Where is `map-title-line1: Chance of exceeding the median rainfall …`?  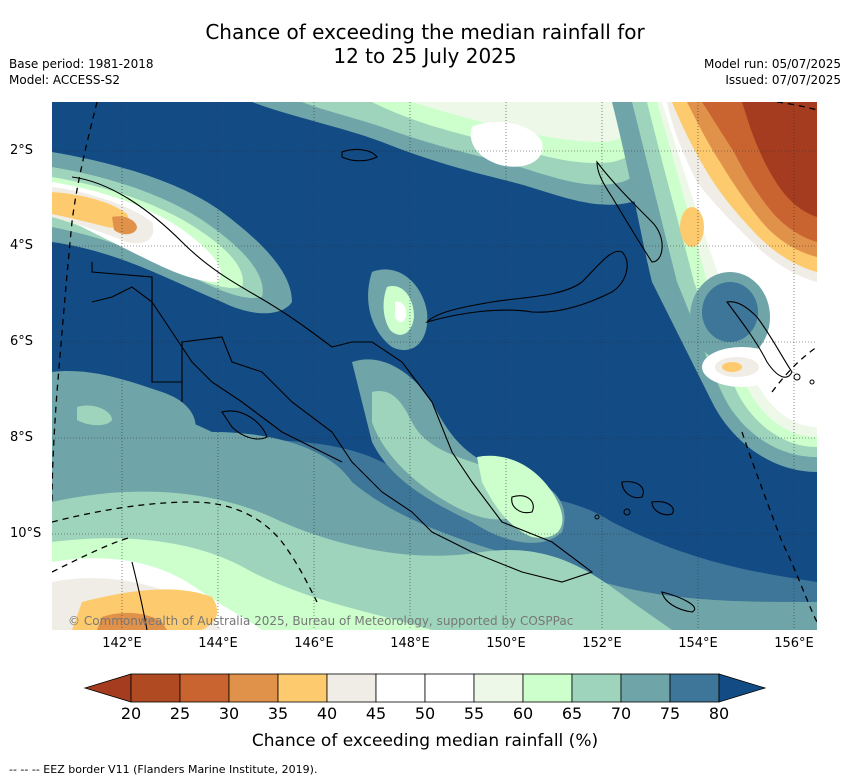 map-title-line1: Chance of exceeding the median rainfall … is located at coordinates (425, 32).